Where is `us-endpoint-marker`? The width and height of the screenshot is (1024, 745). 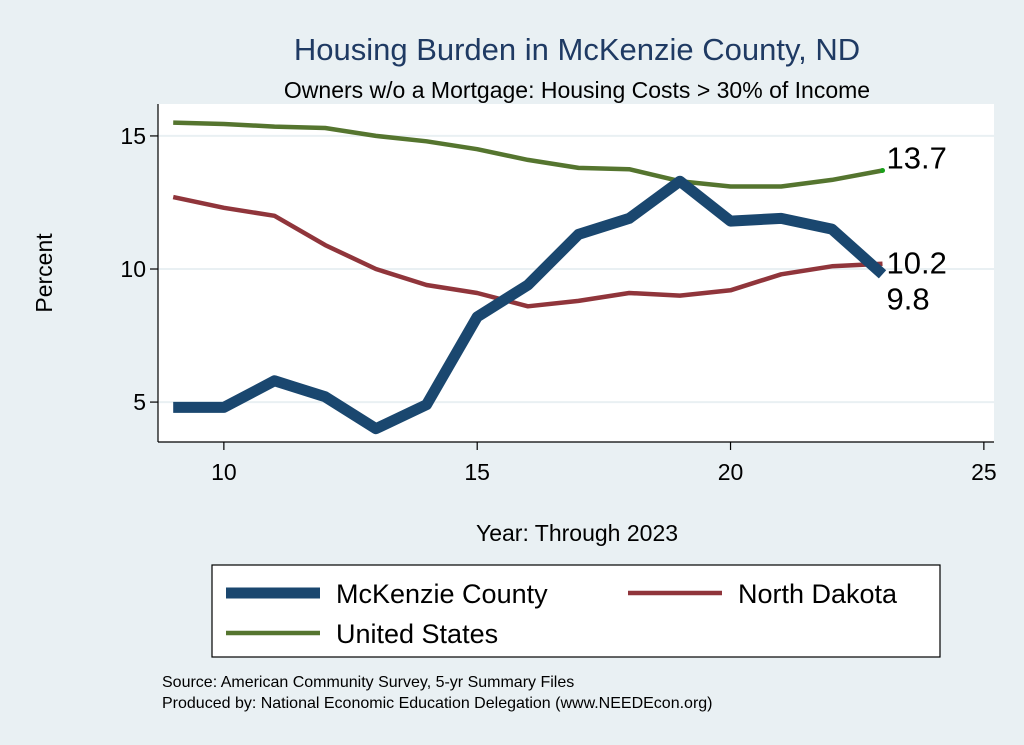 us-endpoint-marker is located at coordinates (883, 171).